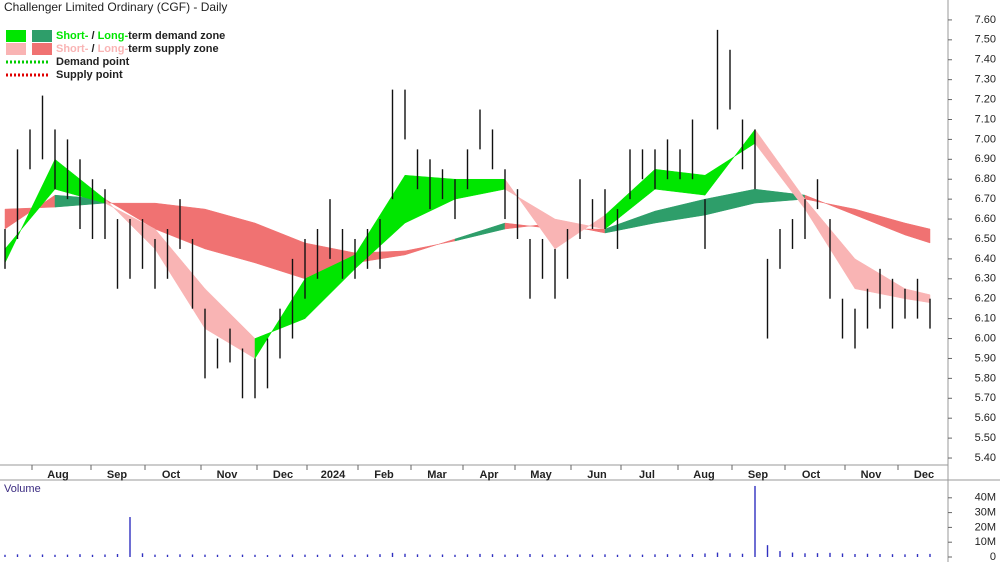 Image resolution: width=1000 pixels, height=562 pixels. What do you see at coordinates (985, 458) in the screenshot?
I see `y-tick-label: 5.40` at bounding box center [985, 458].